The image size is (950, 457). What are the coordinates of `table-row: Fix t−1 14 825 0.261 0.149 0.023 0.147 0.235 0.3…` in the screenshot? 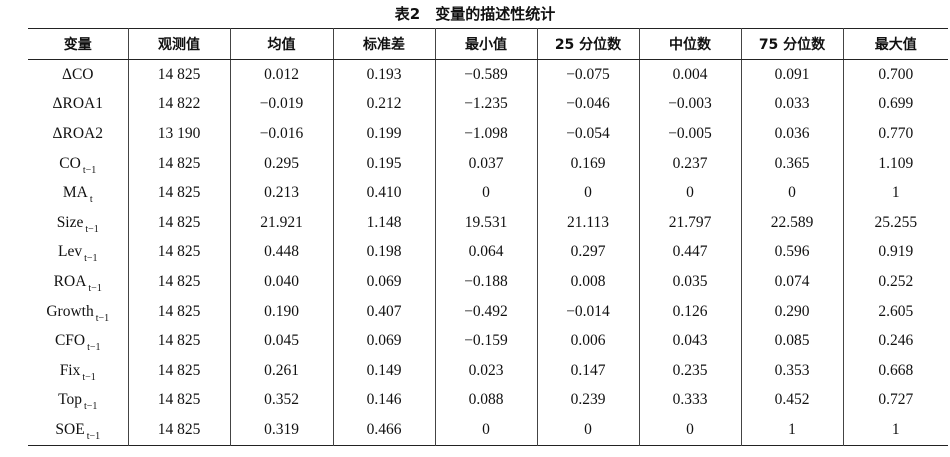 It's located at (488, 370).